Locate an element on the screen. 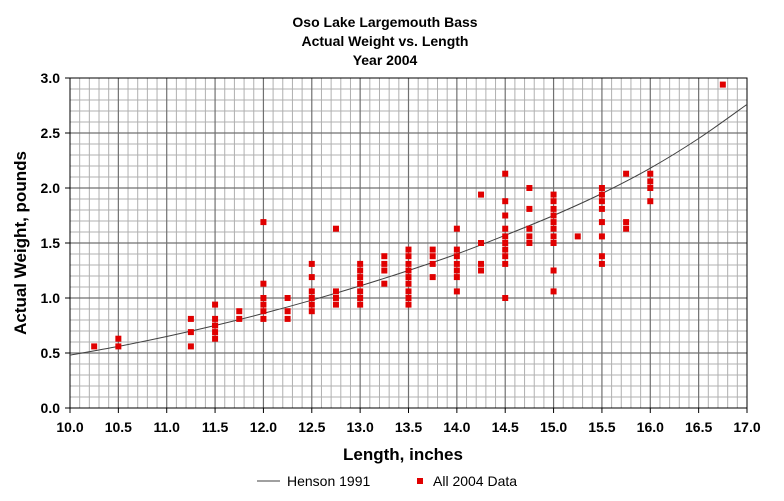 This screenshot has height=501, width=784. y-tick-label: 0.5 is located at coordinates (51, 353).